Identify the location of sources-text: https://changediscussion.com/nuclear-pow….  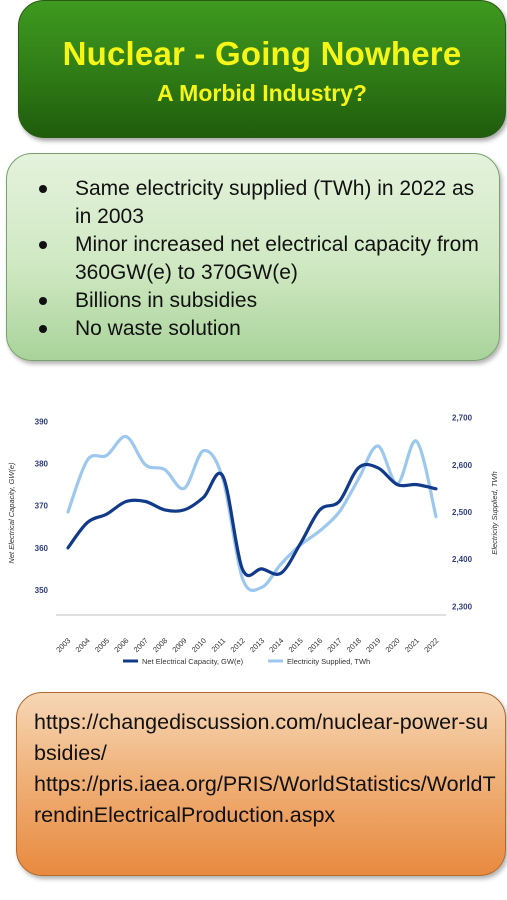
(265, 769).